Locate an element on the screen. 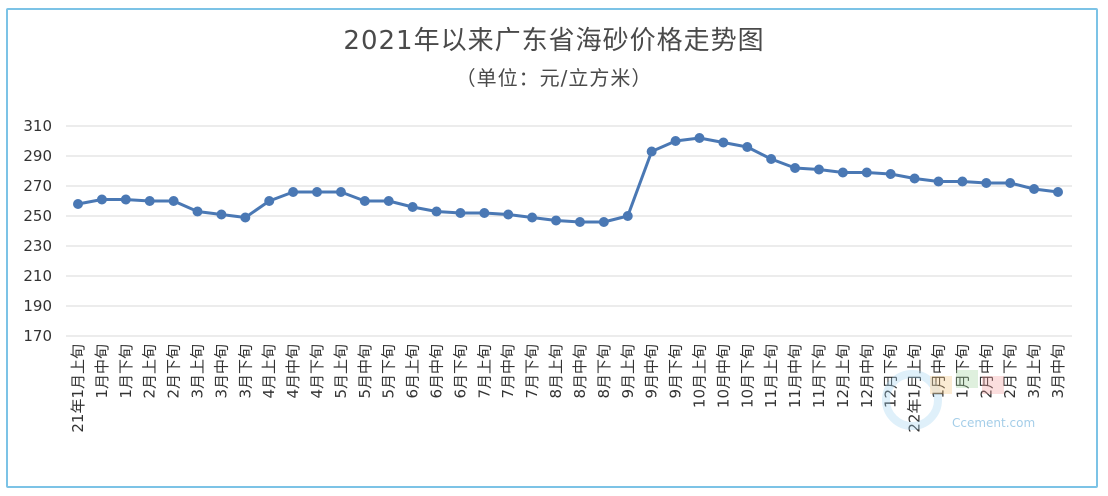 This screenshot has width=1108, height=496. x-tick-label: 5月下旬 is located at coordinates (389, 371).